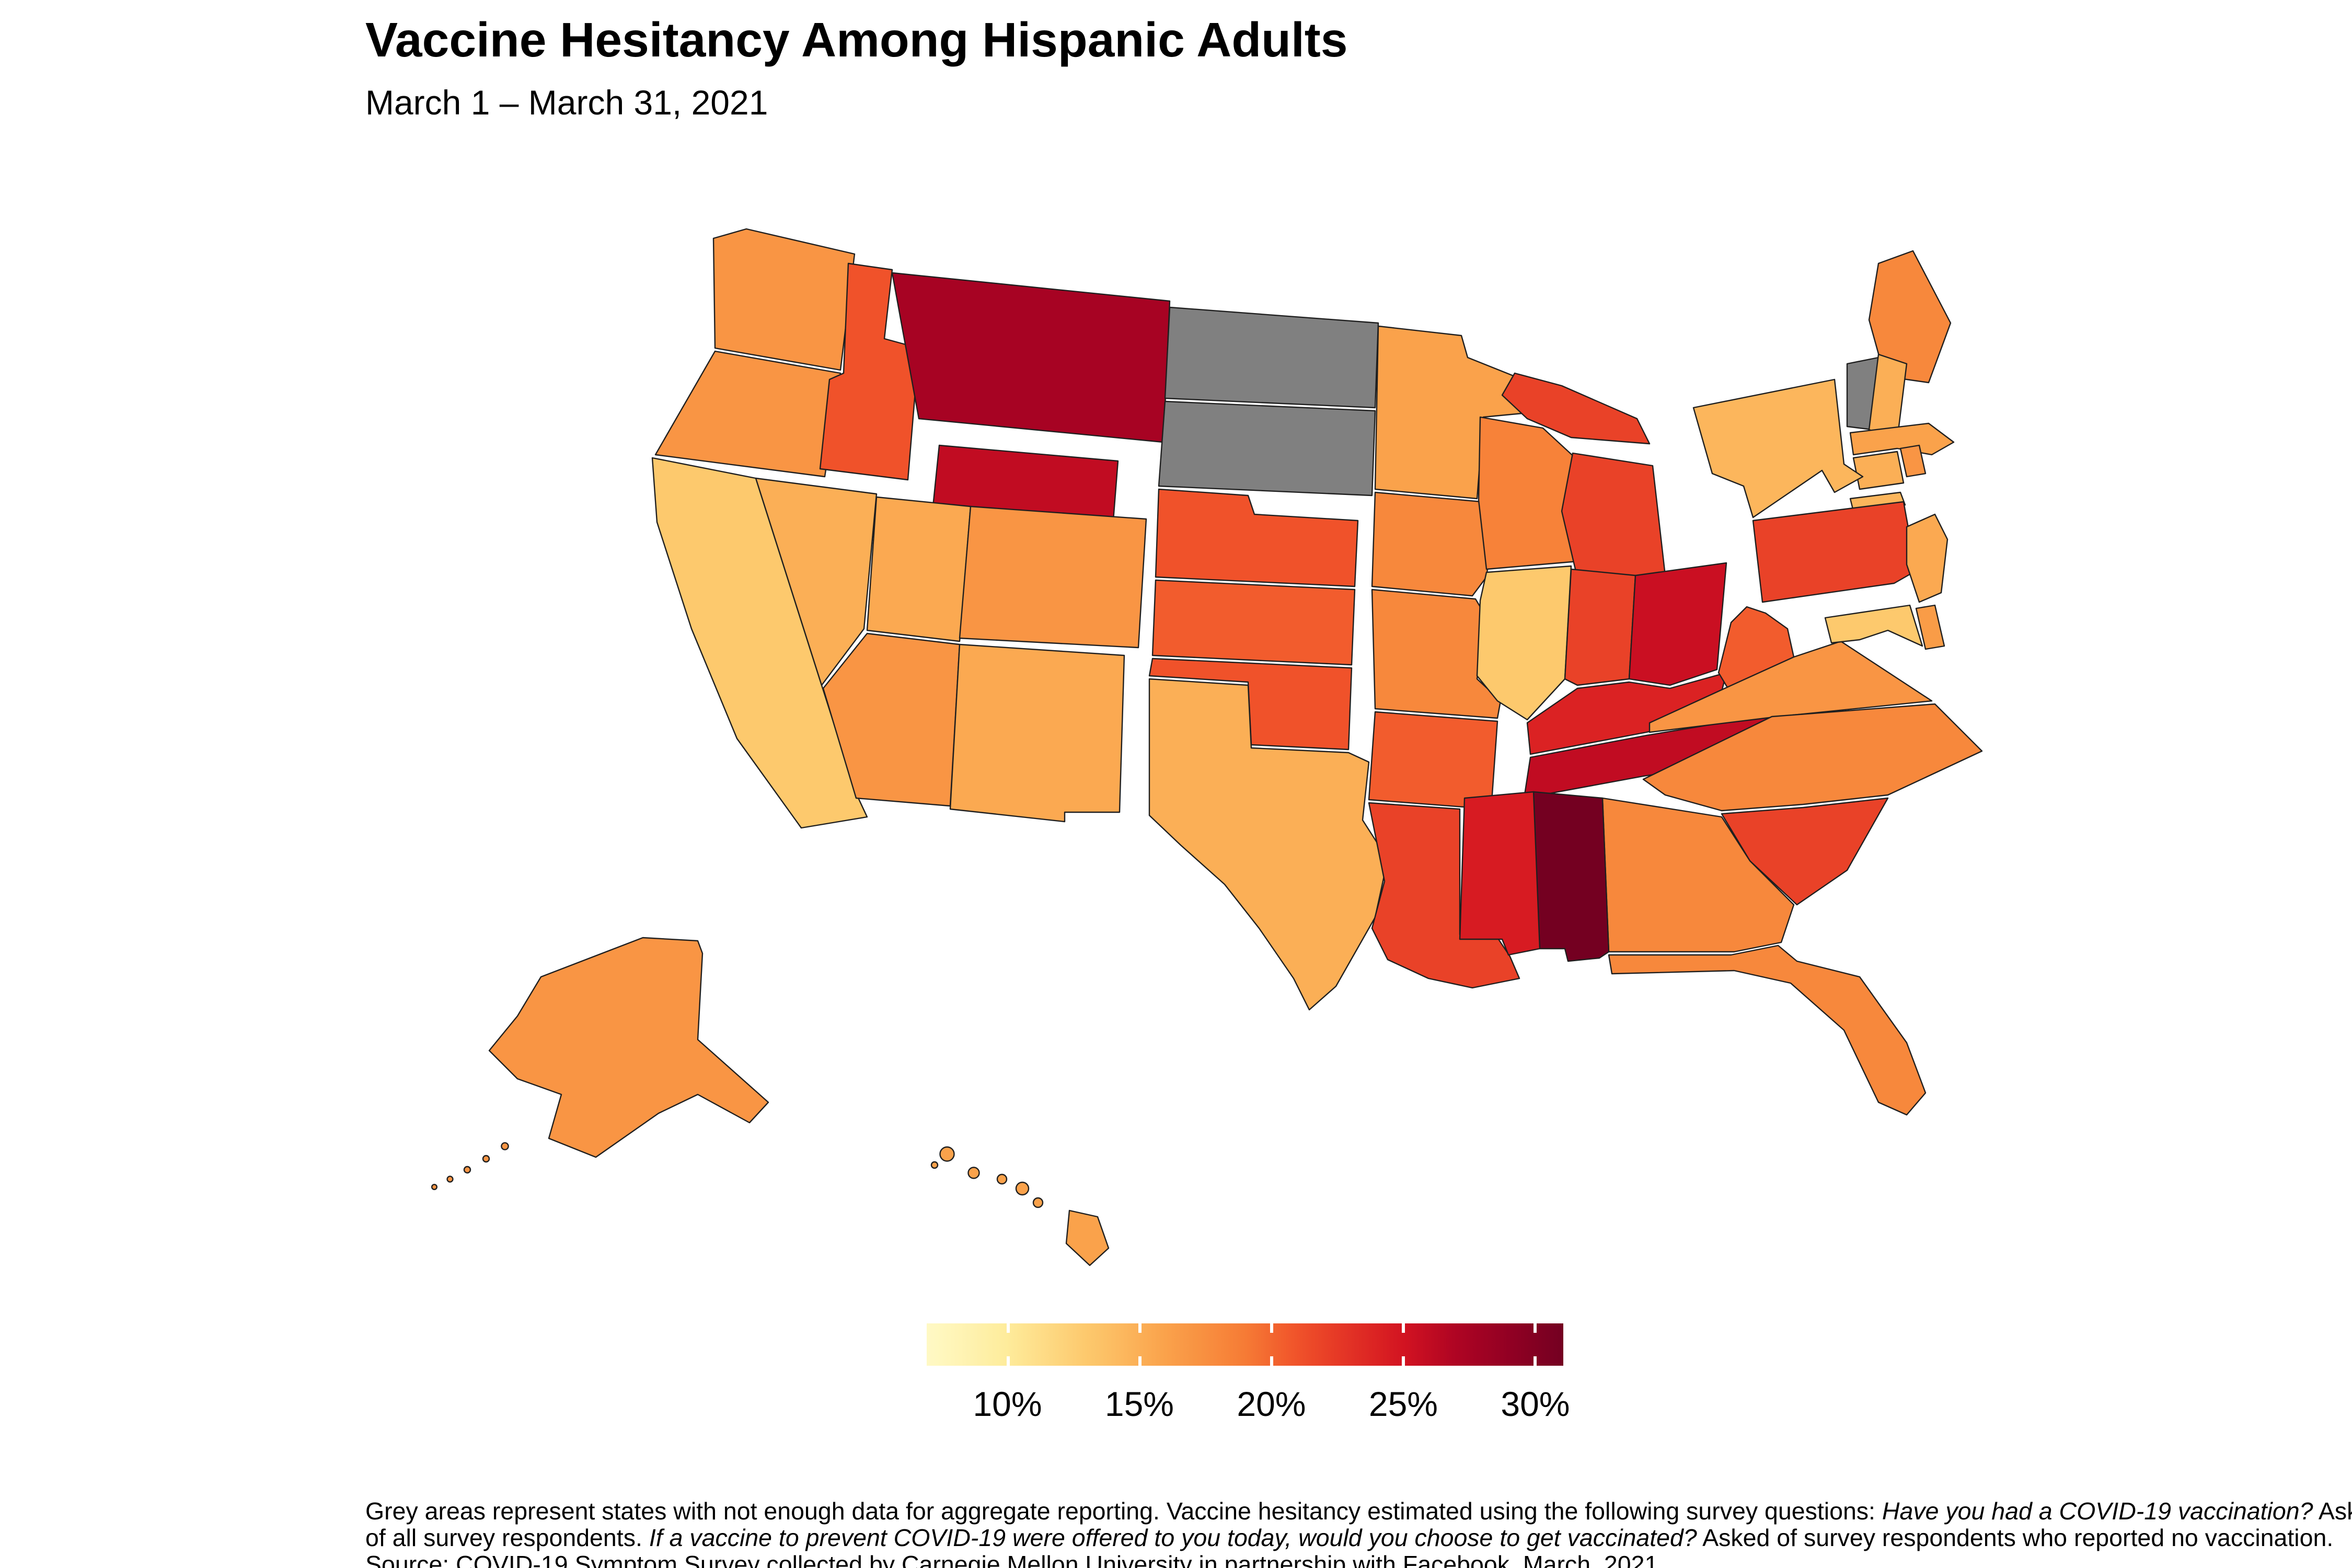 The height and width of the screenshot is (1568, 2352). What do you see at coordinates (600, 1064) in the screenshot?
I see `state-AK` at bounding box center [600, 1064].